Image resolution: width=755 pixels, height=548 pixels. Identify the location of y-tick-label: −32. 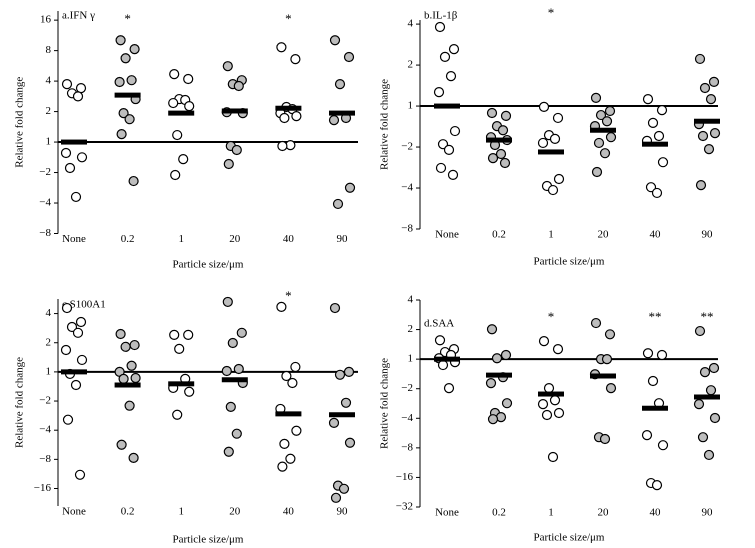
(404, 507).